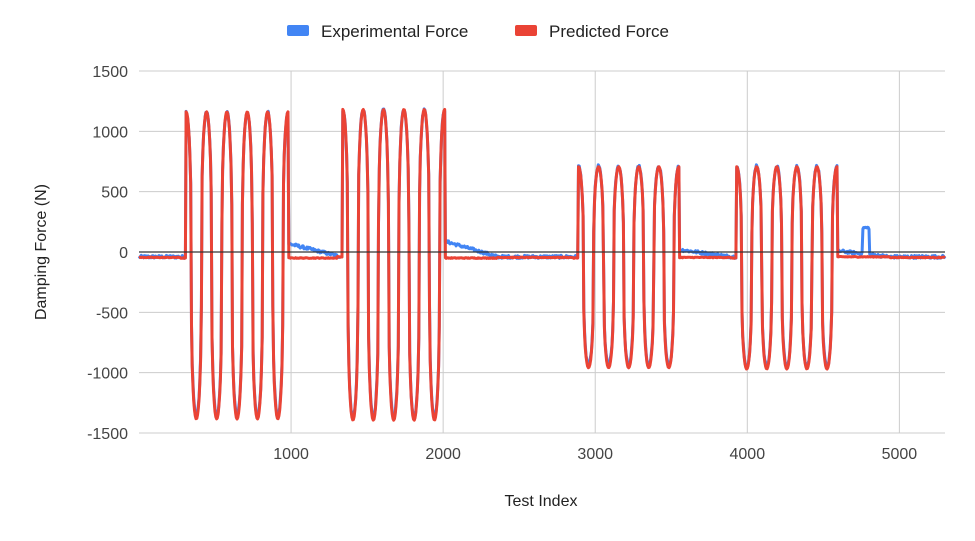  Describe the element at coordinates (107, 434) in the screenshot. I see `y-tick-label: -1500` at that location.